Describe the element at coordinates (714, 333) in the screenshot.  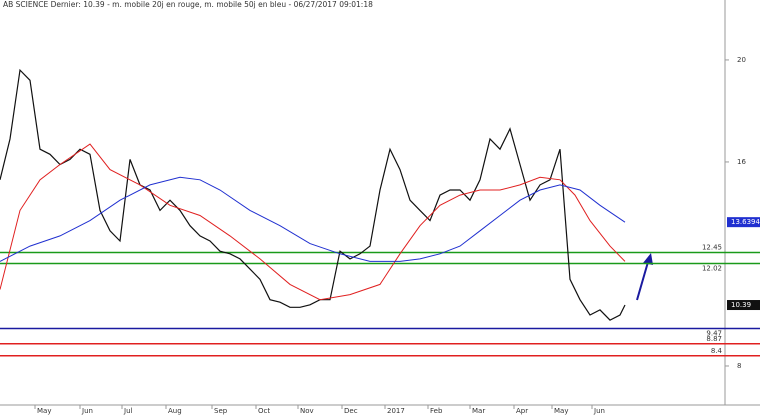
I see `level-label: 9.47` at that location.